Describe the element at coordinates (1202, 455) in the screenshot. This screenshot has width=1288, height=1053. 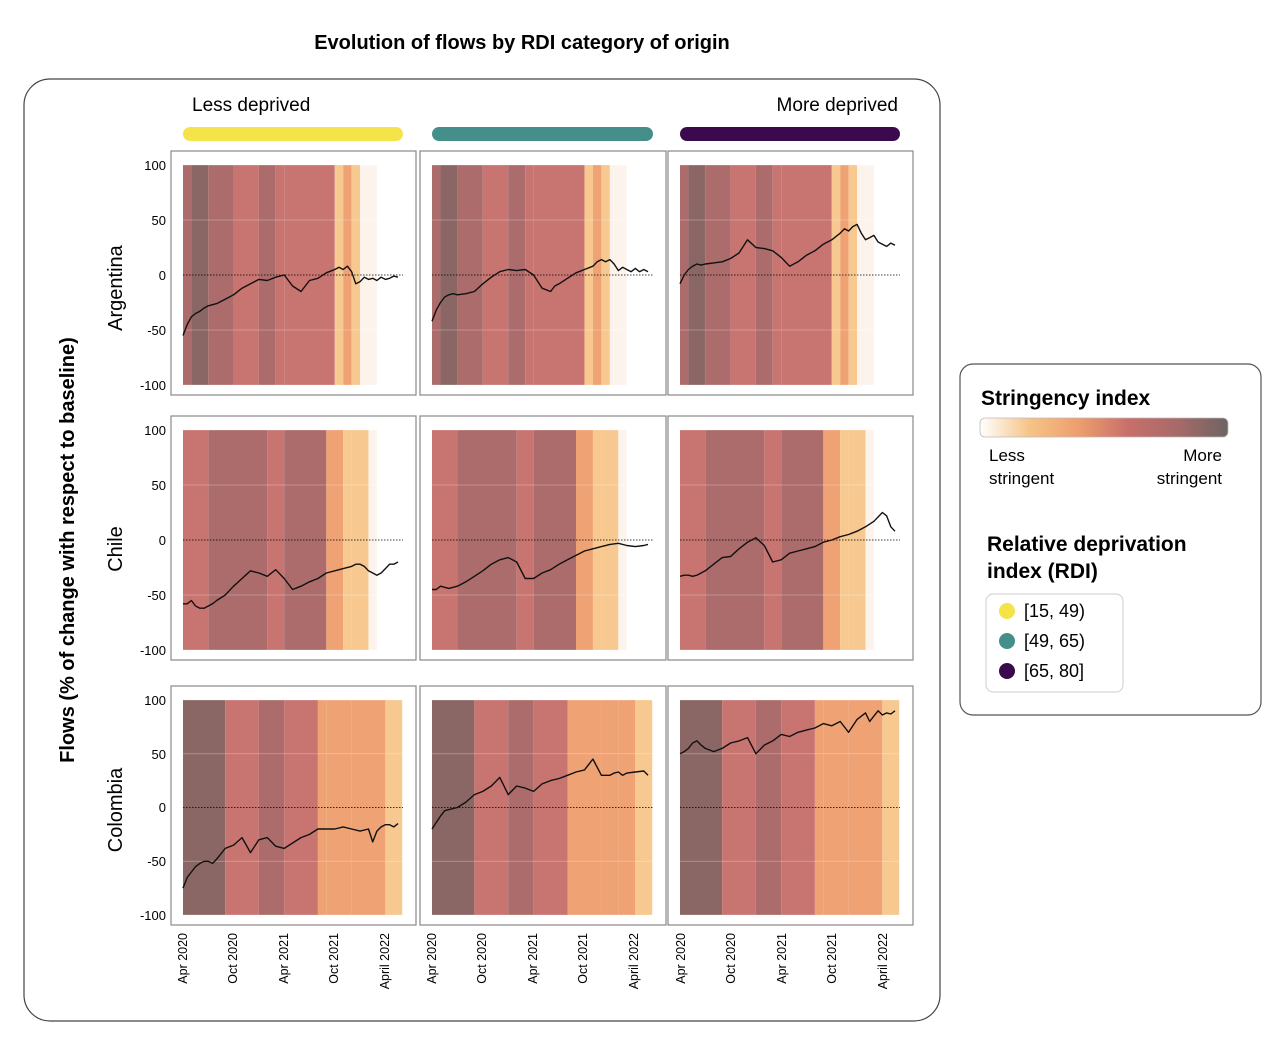
I see `legend-more-stringent-1: More` at that location.